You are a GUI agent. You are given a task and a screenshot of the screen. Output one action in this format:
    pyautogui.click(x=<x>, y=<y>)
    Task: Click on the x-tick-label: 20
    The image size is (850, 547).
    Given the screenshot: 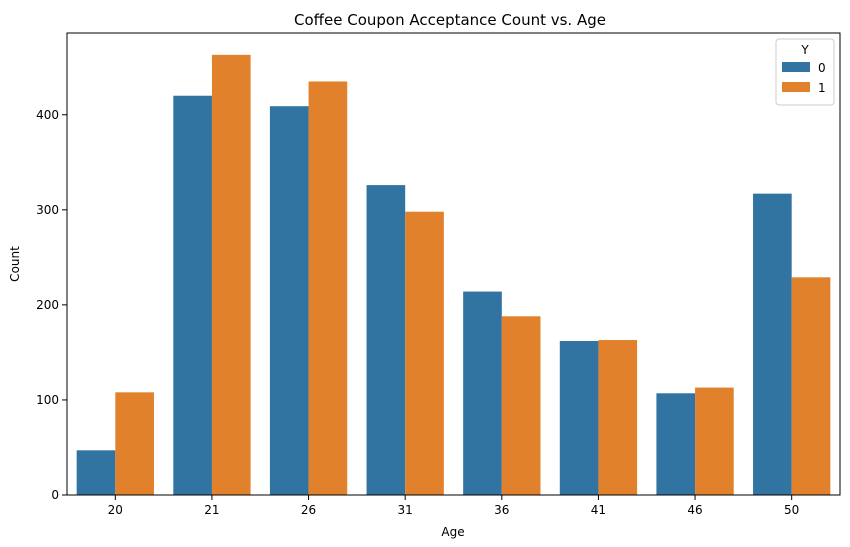 What is the action you would take?
    pyautogui.click(x=115, y=510)
    